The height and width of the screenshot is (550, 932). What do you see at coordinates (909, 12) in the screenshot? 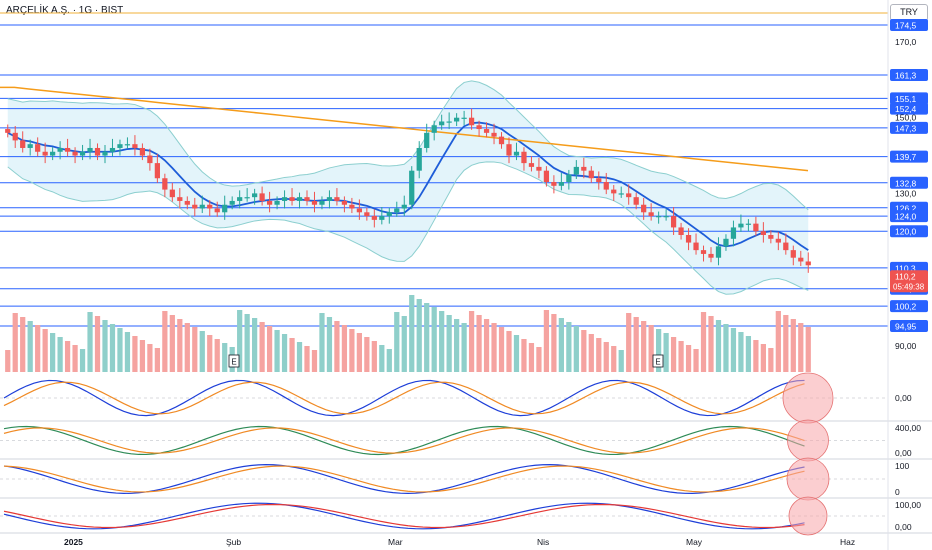
I see `currency-button: TRY` at bounding box center [909, 12].